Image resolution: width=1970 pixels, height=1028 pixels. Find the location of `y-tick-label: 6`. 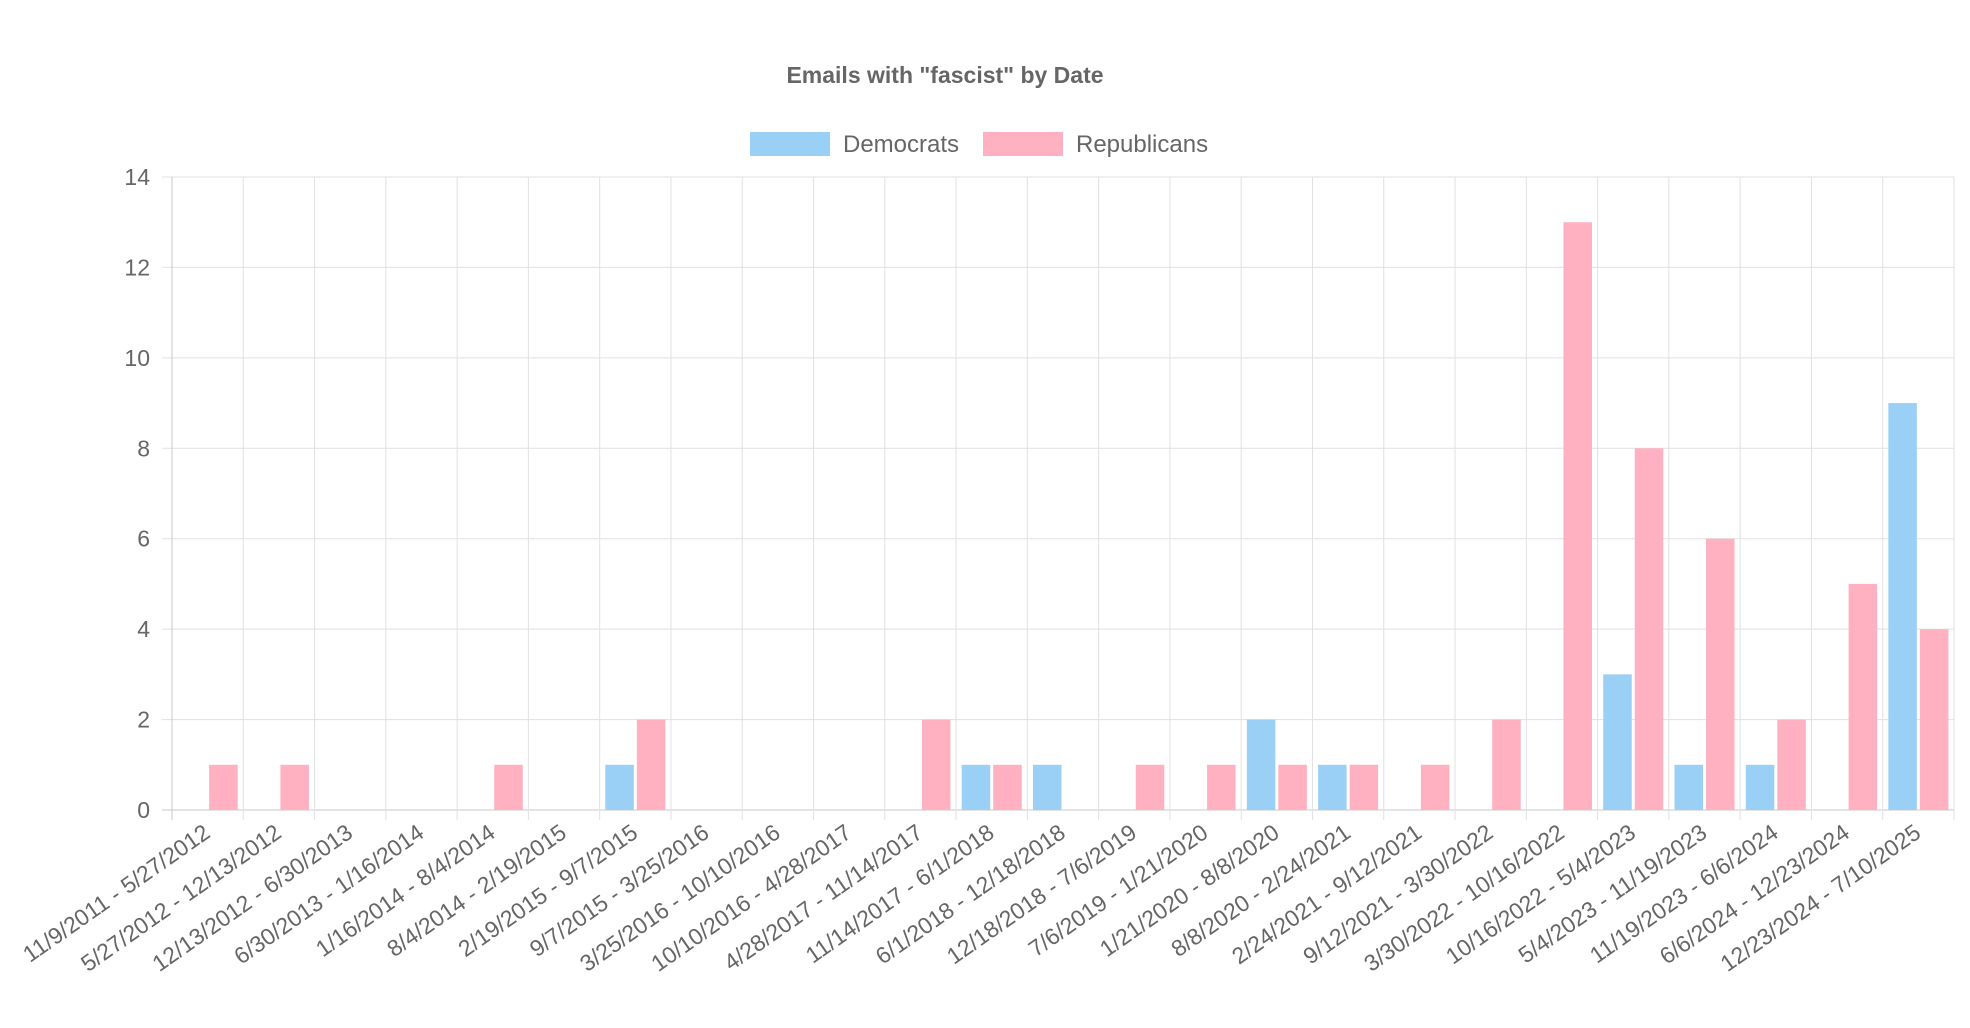

y-tick-label: 6 is located at coordinates (143, 539).